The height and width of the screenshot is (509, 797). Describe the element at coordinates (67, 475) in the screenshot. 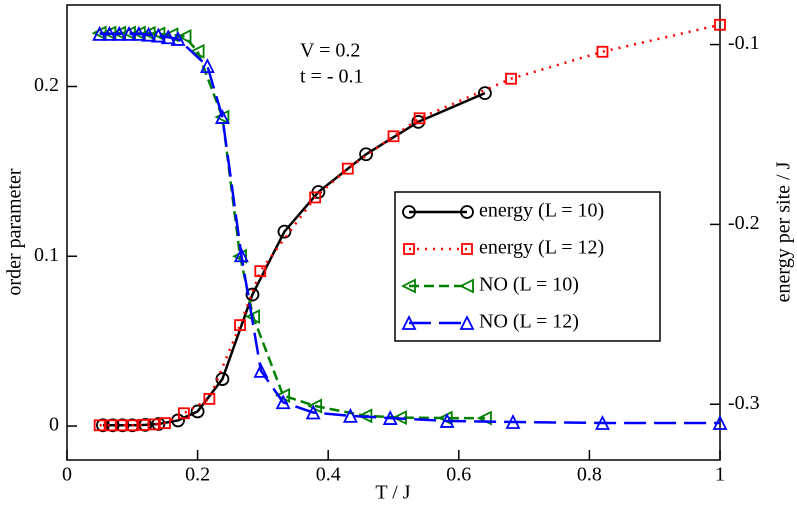

I see `x-tick-label: 0` at that location.